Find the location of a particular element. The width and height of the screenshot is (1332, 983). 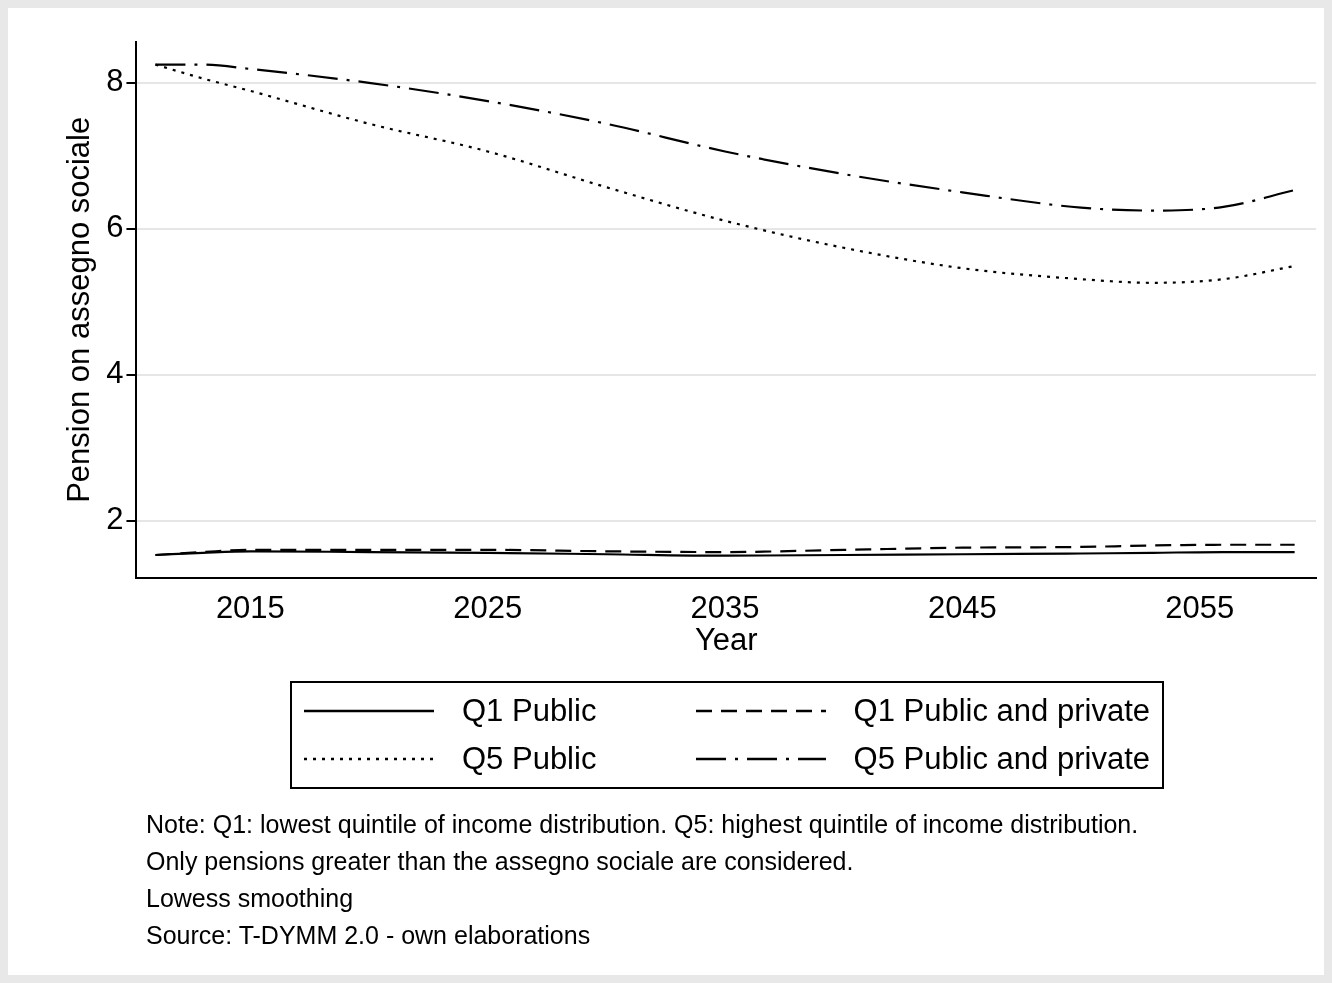

x-tick-label: 2015 is located at coordinates (250, 607).